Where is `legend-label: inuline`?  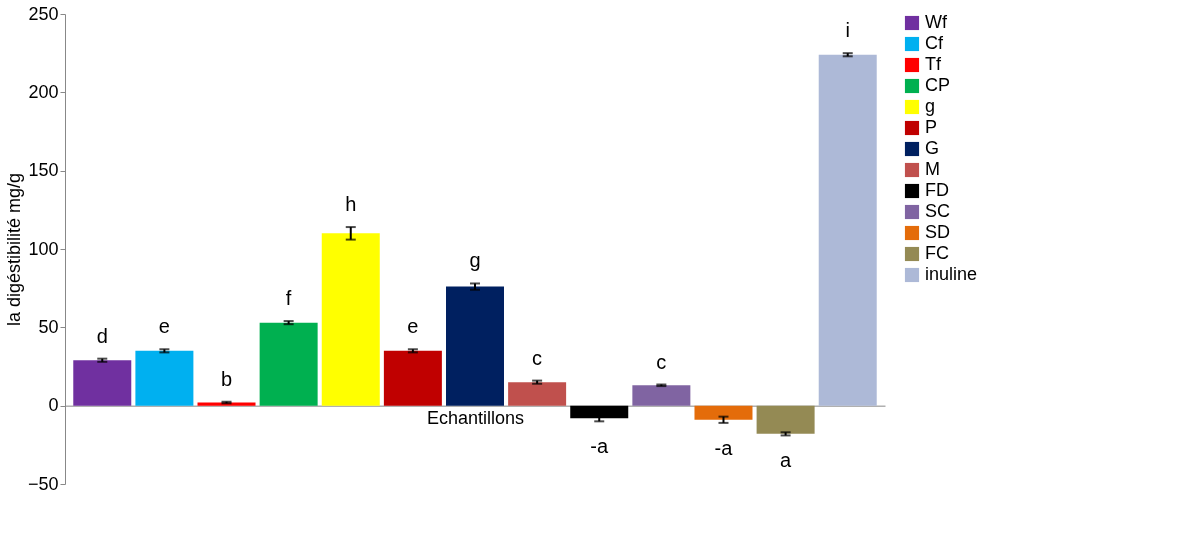 legend-label: inuline is located at coordinates (951, 274).